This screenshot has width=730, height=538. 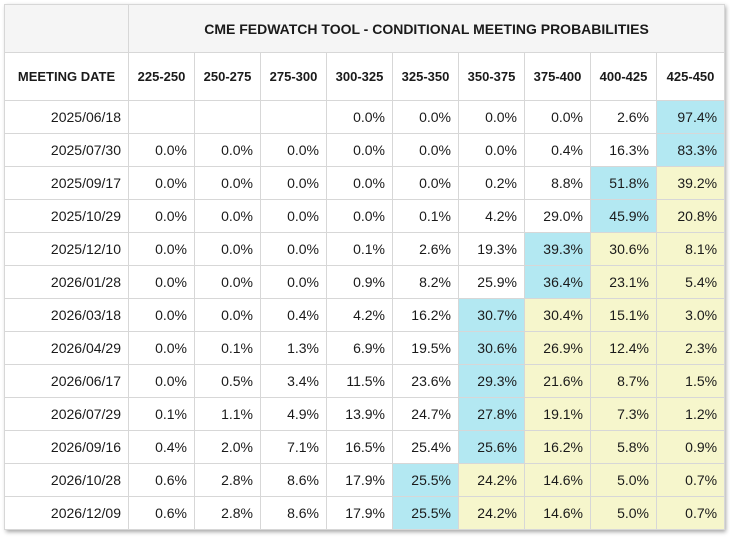 I want to click on probability-cell: 29.3%, so click(x=491, y=381).